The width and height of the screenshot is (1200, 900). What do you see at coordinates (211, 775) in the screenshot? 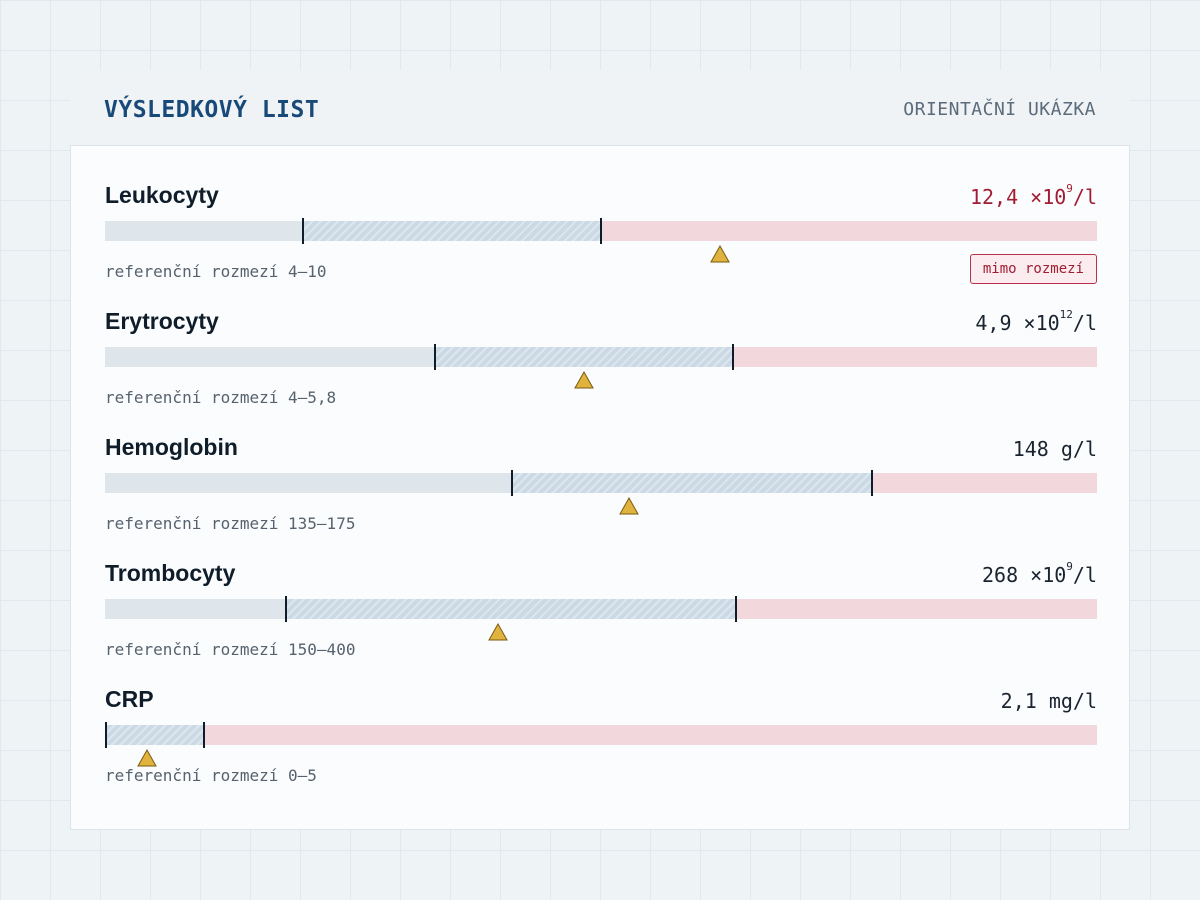
I see `reference-range-label: referenční rozmezí 0–5` at bounding box center [211, 775].